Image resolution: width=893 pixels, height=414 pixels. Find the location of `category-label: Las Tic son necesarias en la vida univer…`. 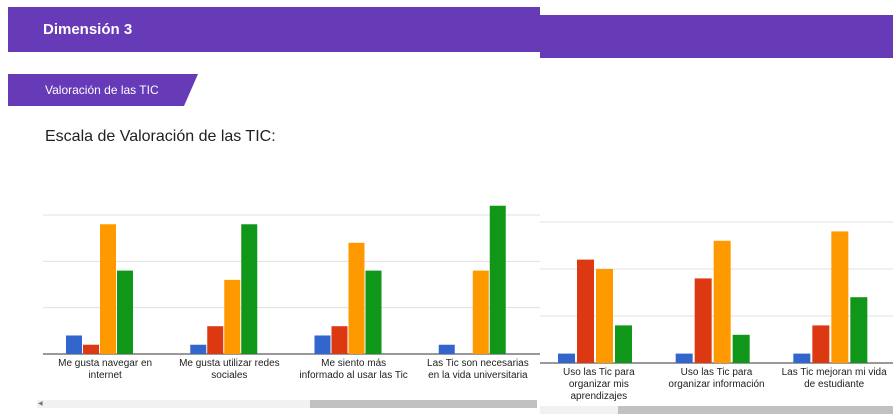

category-label: Las Tic son necesarias en la vida univer… is located at coordinates (478, 369).